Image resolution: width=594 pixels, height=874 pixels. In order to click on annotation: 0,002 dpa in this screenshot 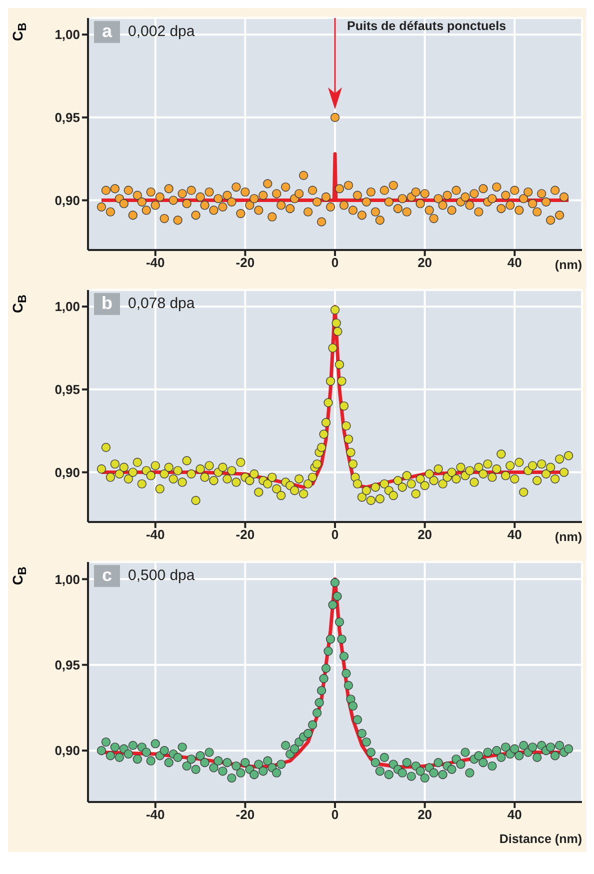, I will do `click(161, 31)`.